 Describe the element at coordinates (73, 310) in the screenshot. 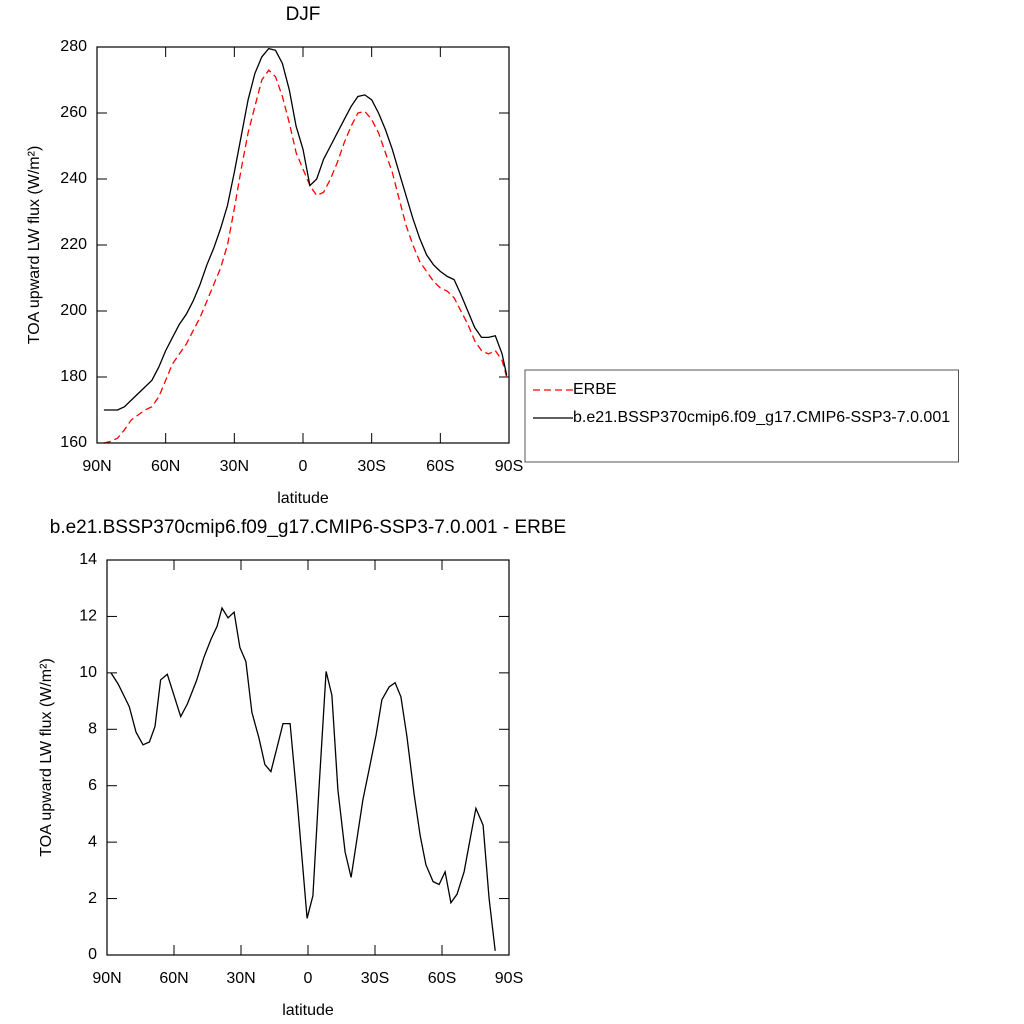

I see `y-tick-label: 200` at that location.